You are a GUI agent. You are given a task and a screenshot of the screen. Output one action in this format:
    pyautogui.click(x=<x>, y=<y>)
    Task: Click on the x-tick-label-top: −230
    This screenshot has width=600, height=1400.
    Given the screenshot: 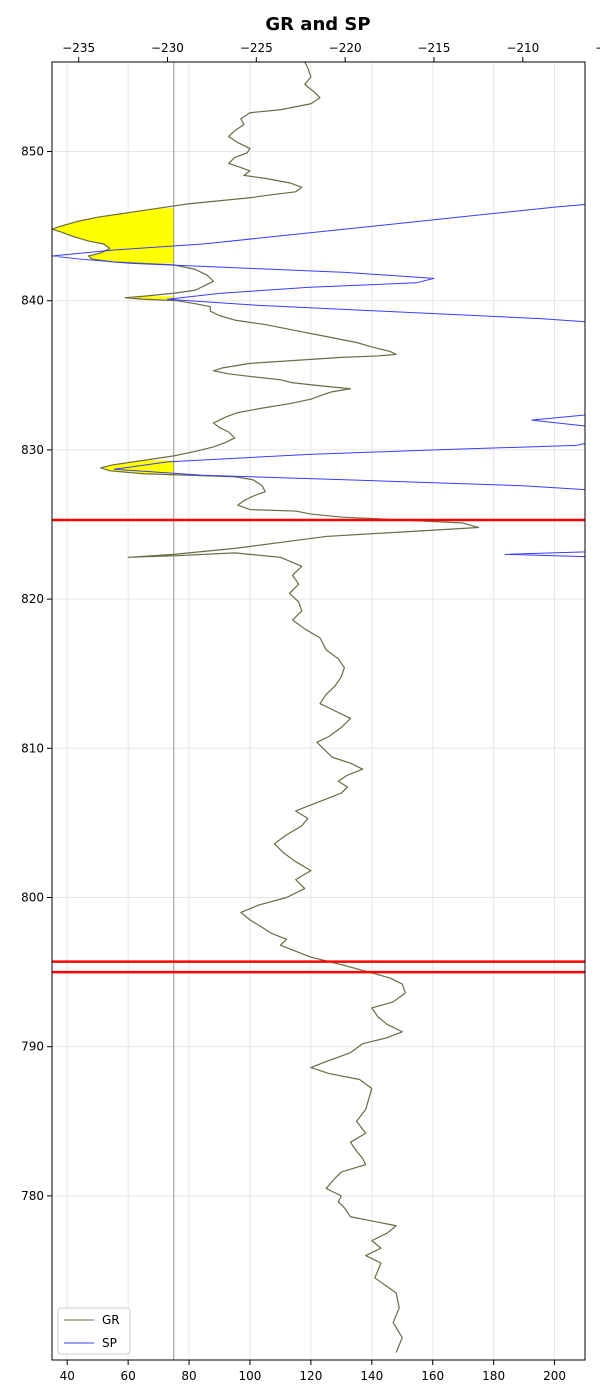 What is the action you would take?
    pyautogui.click(x=167, y=48)
    